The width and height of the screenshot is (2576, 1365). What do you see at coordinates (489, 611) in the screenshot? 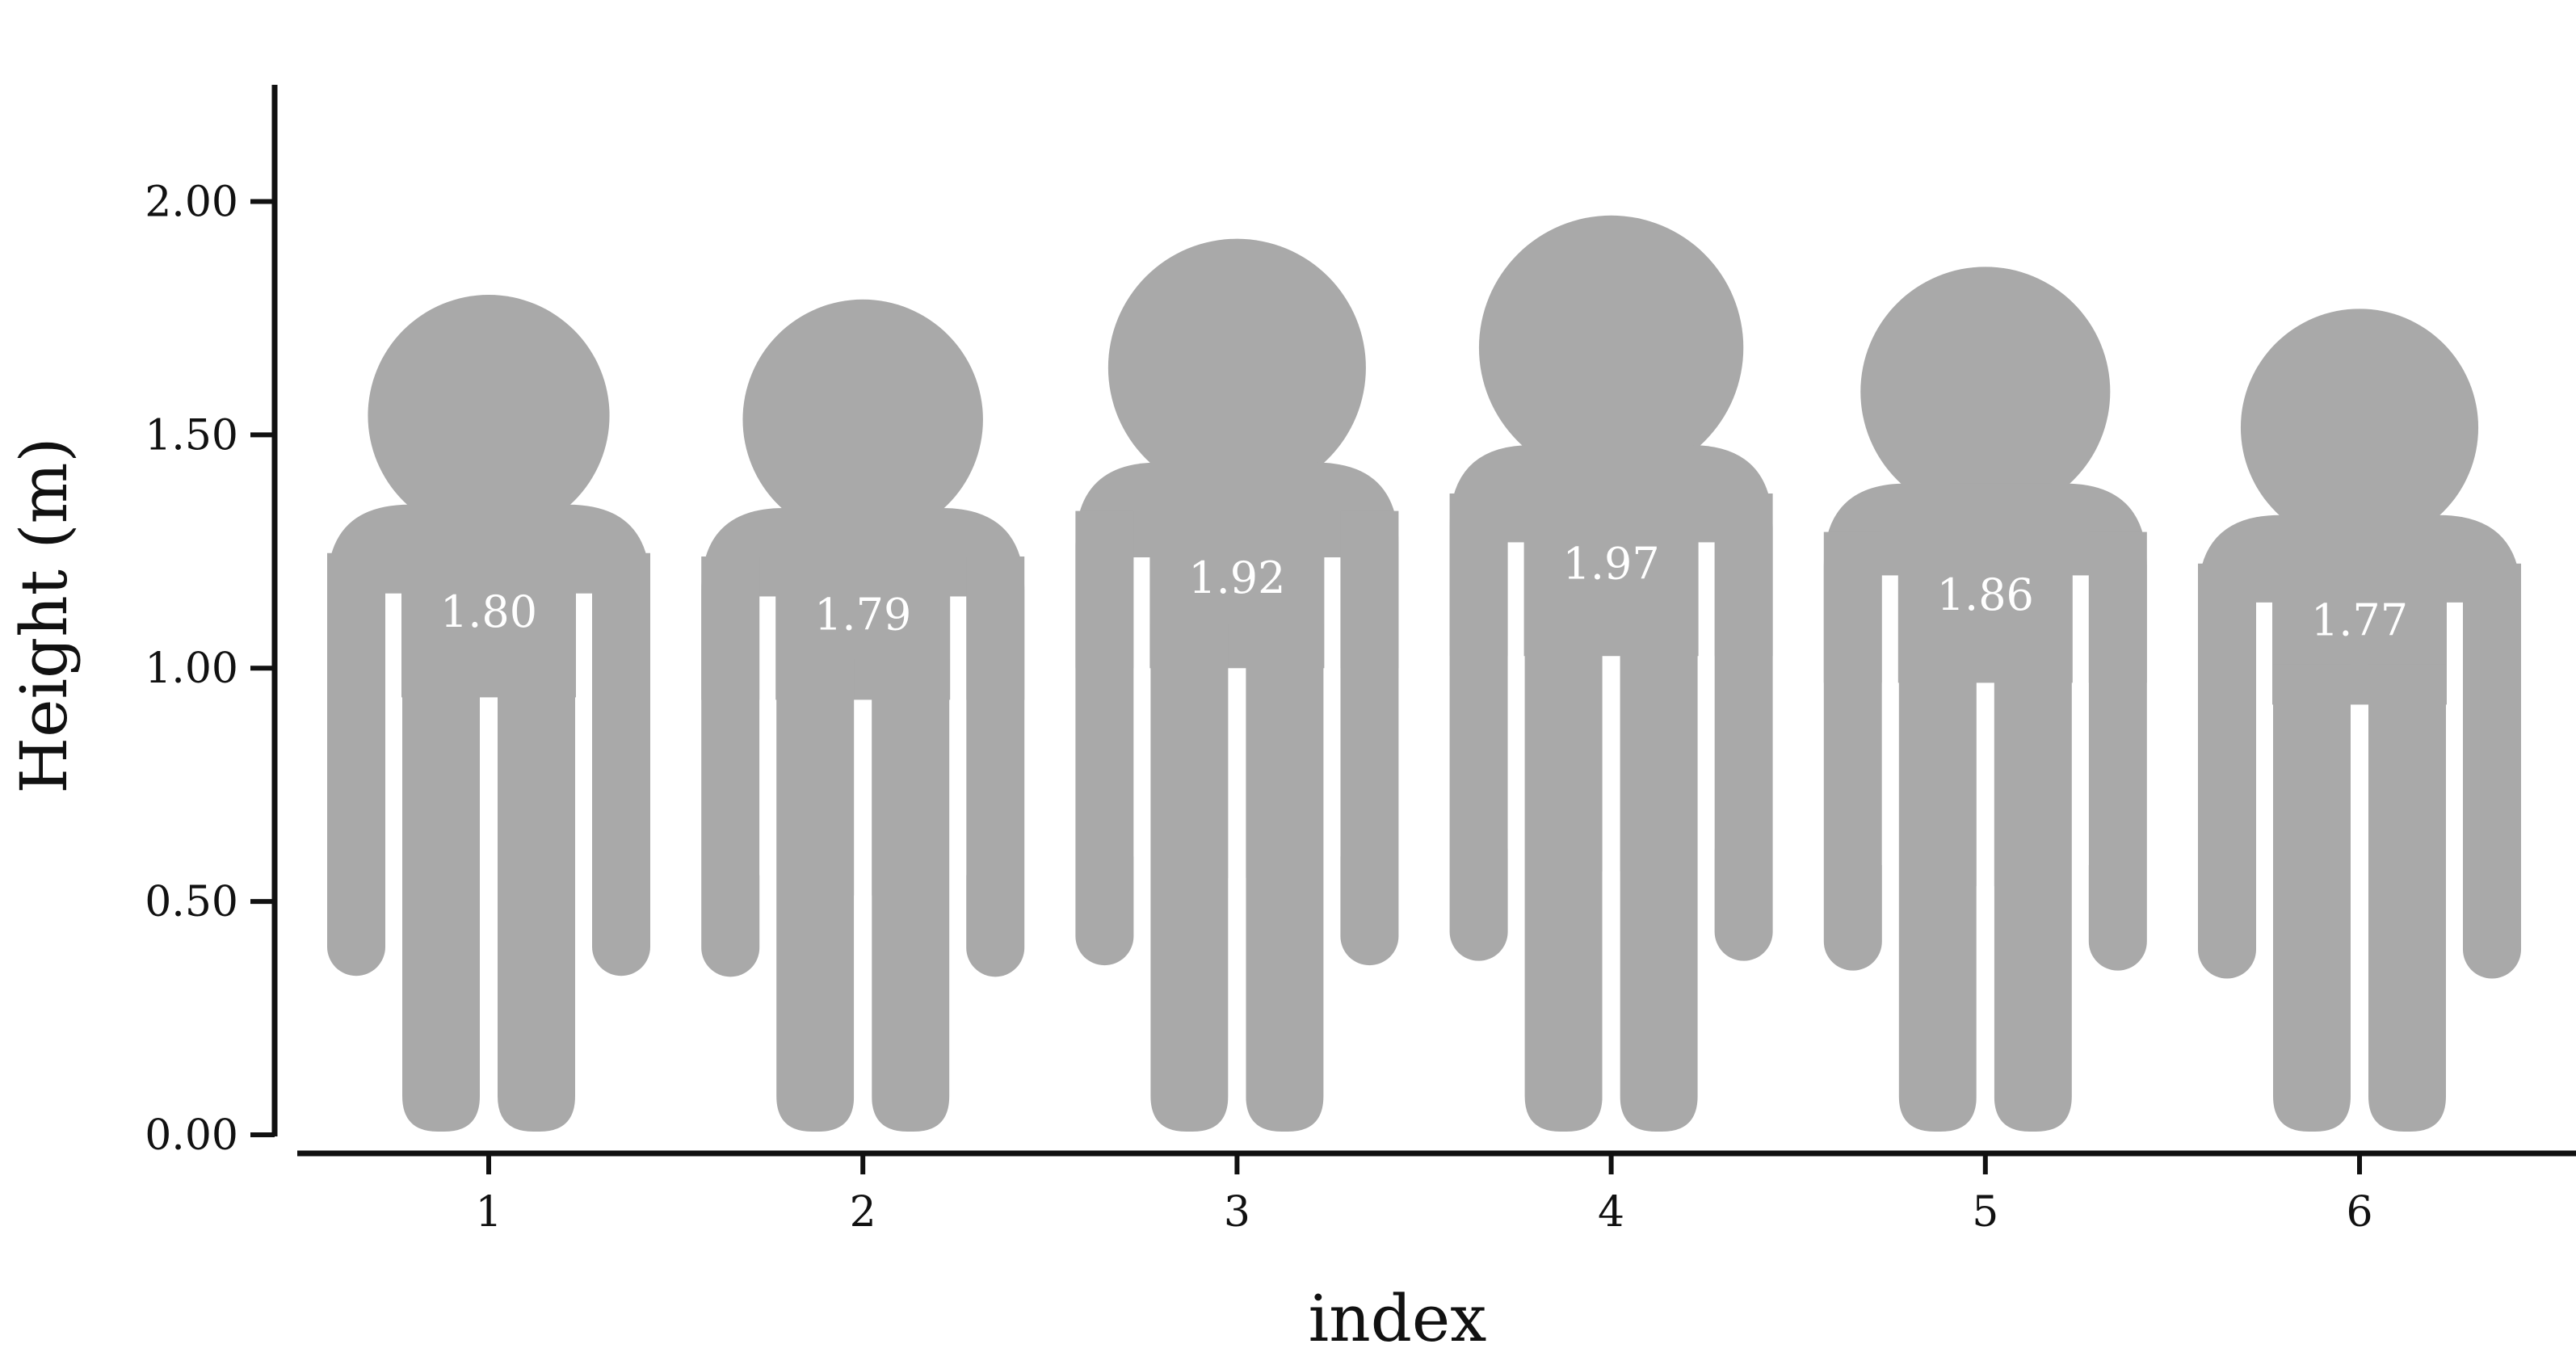
I see `value-label: 1.80` at bounding box center [489, 611].